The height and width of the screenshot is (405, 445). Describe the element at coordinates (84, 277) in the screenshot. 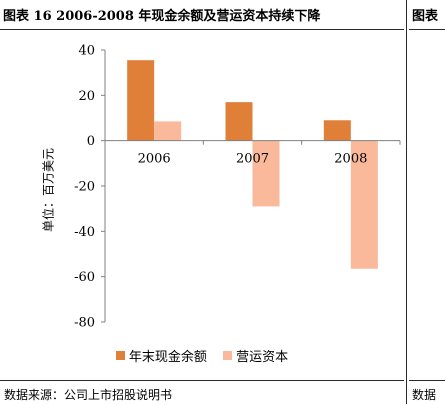

I see `y-tick-label: -60` at that location.